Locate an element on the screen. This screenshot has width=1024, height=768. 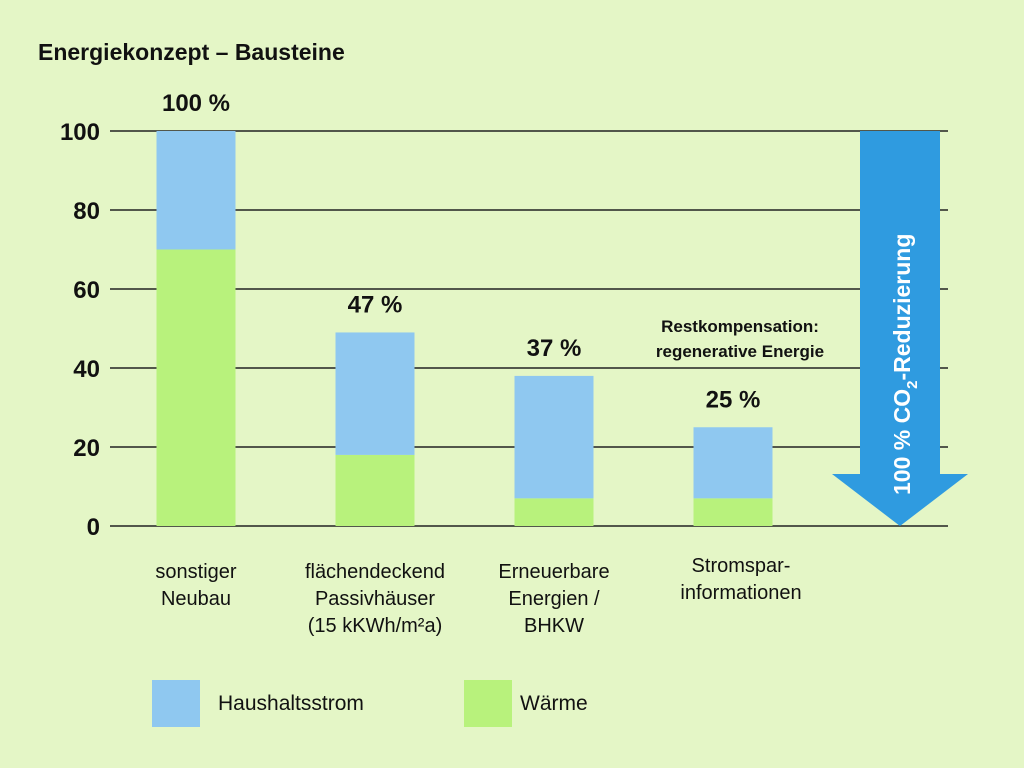
chart-title: Energiekonzept – Bausteine is located at coordinates (191, 52).